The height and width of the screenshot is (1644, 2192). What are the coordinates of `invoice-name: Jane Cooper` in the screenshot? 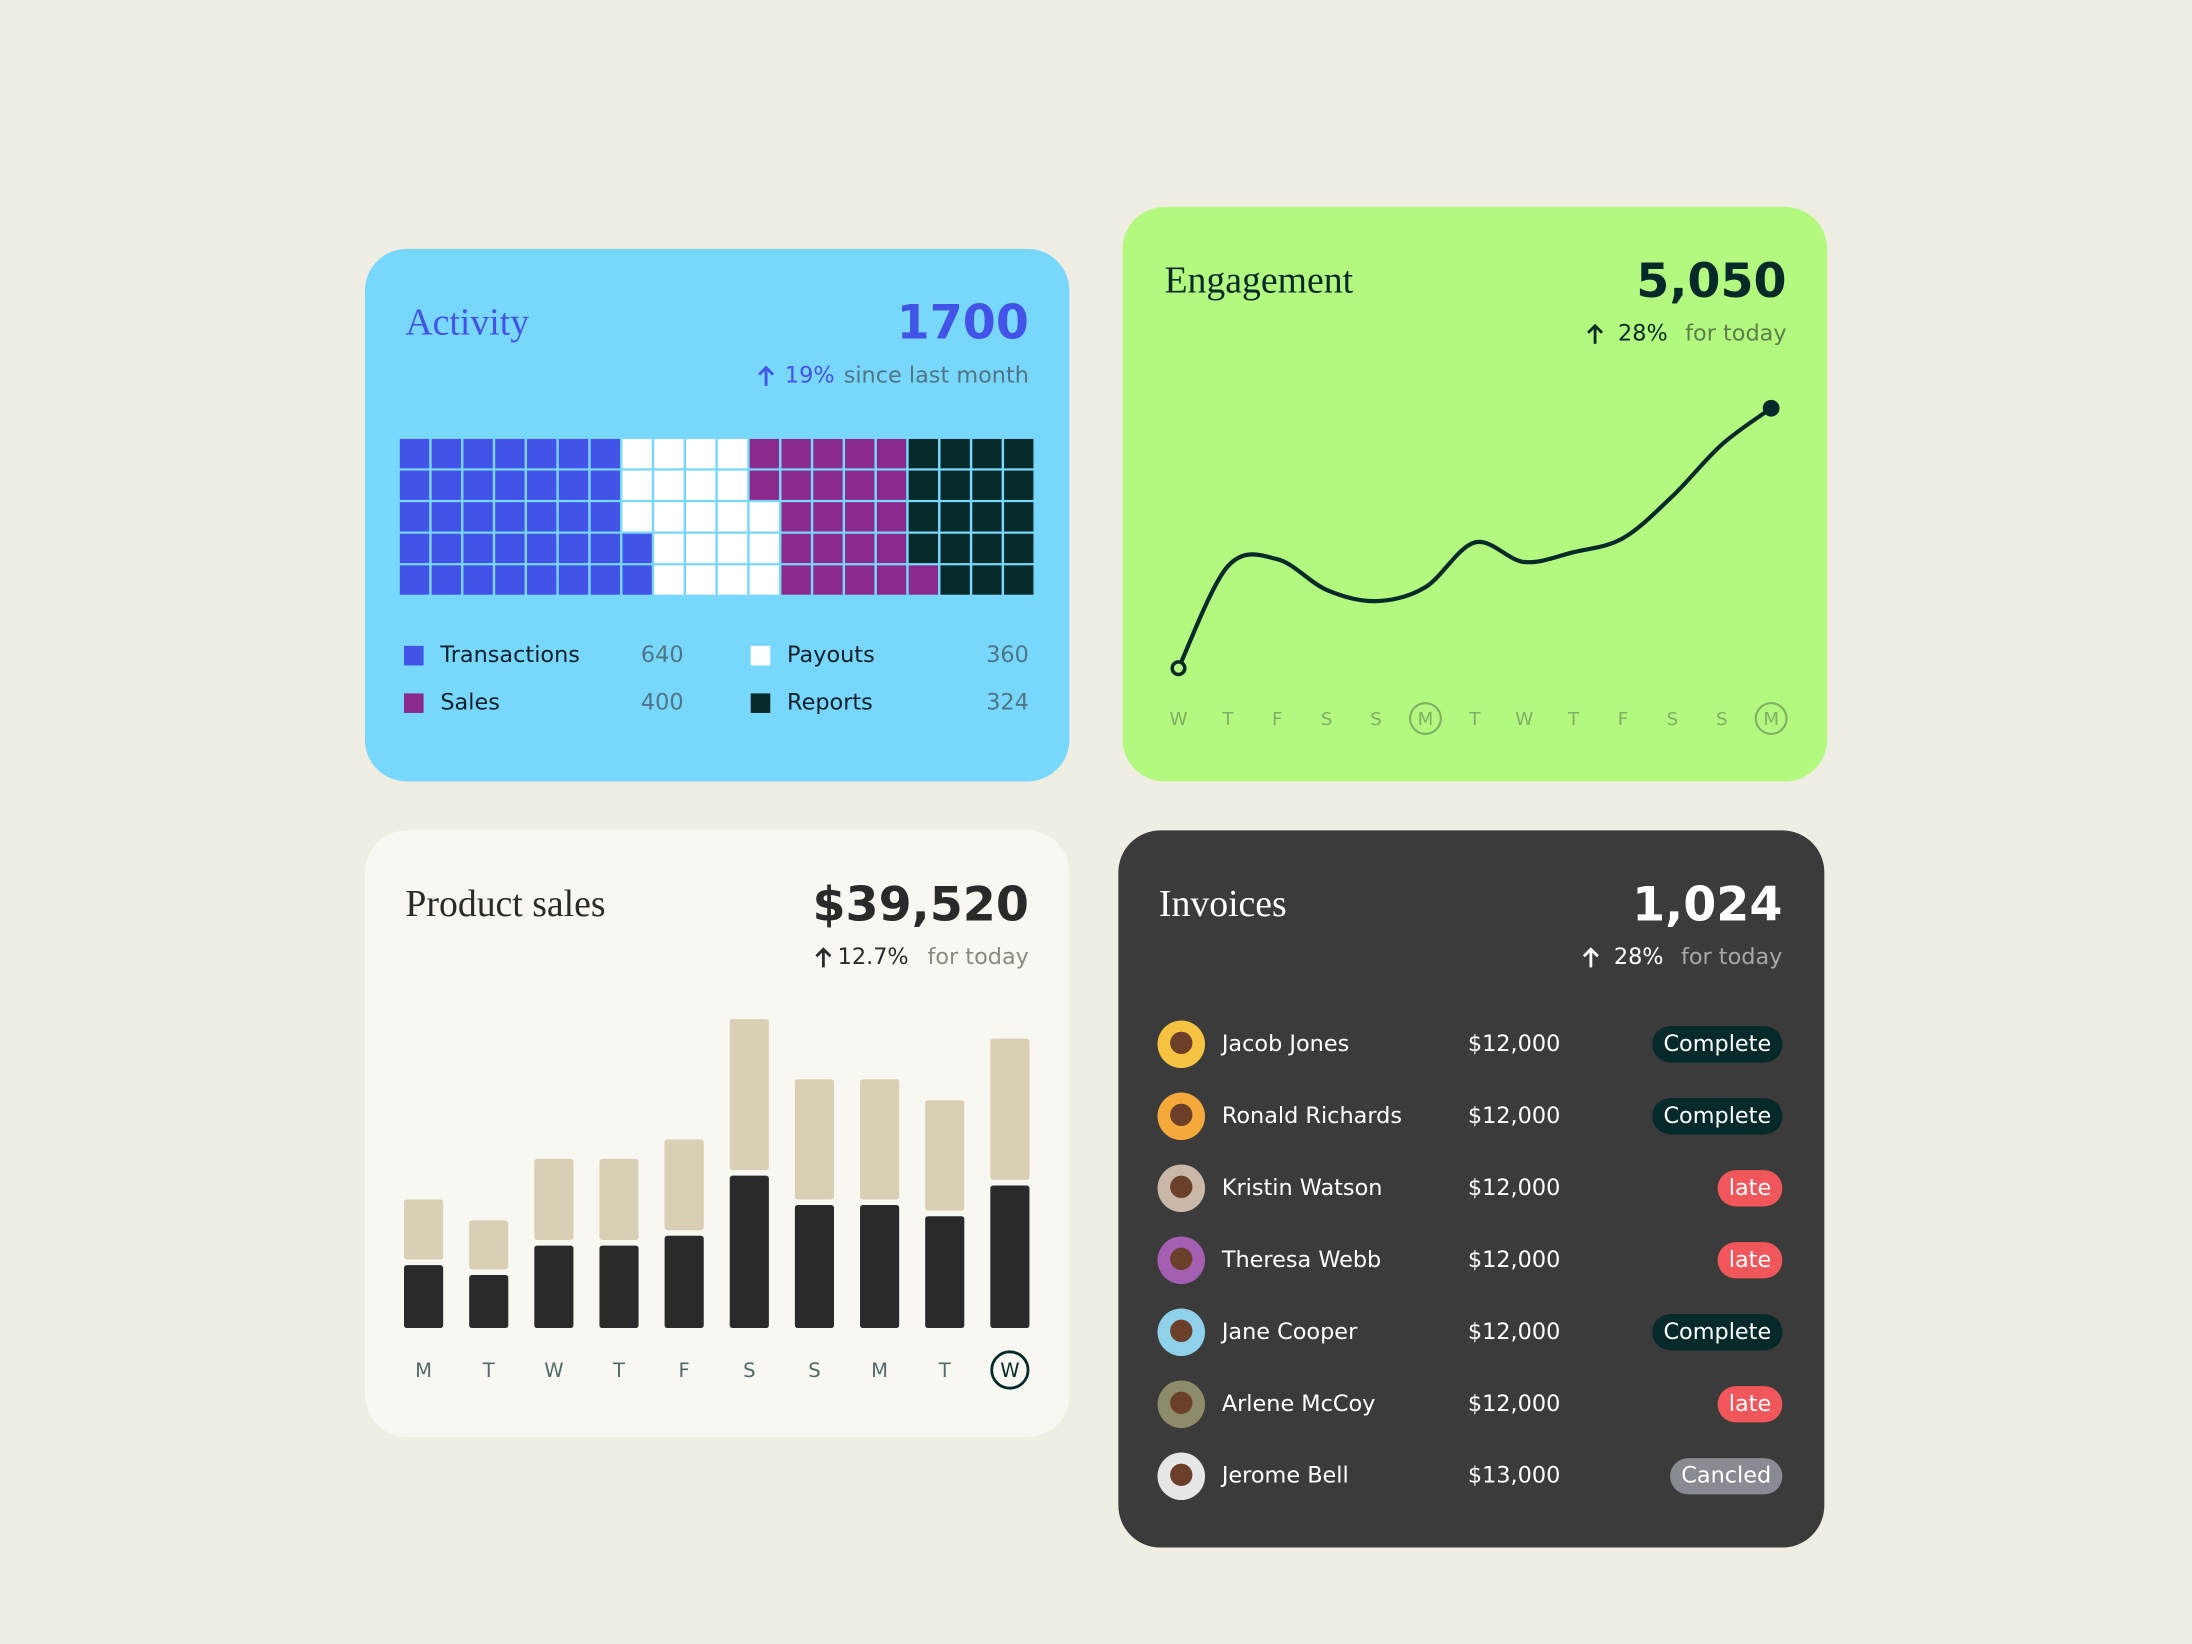 It's located at (1289, 1332).